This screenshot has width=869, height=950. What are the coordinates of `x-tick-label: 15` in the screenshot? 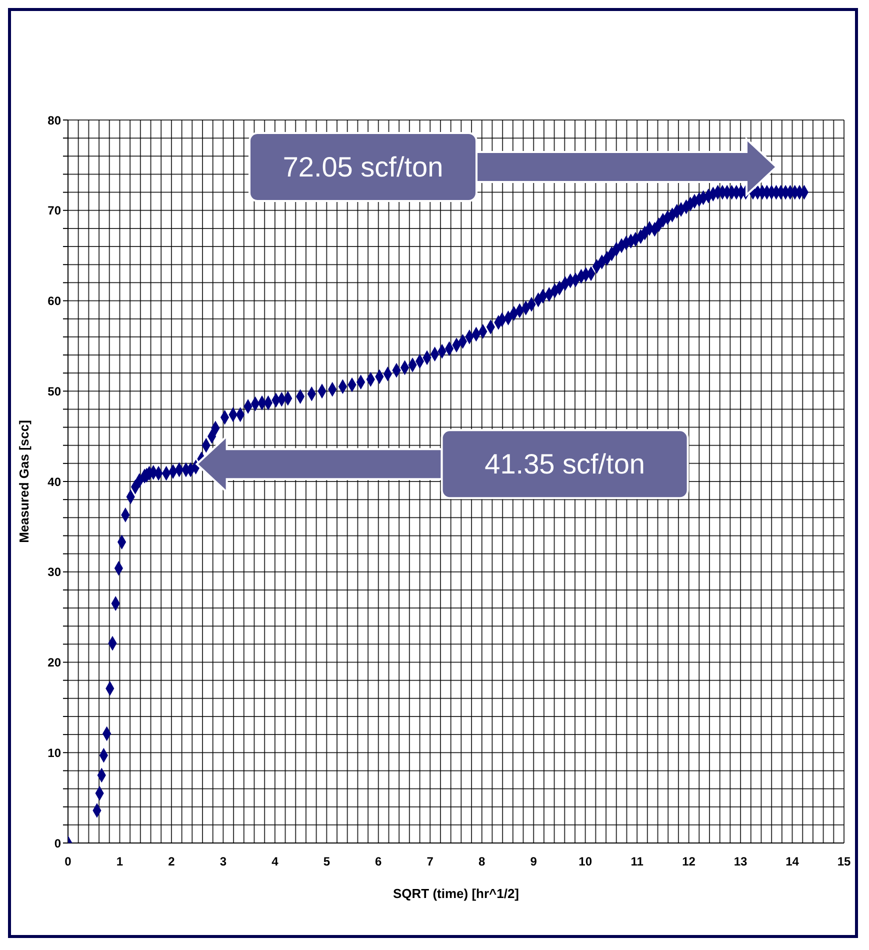 It's located at (844, 861).